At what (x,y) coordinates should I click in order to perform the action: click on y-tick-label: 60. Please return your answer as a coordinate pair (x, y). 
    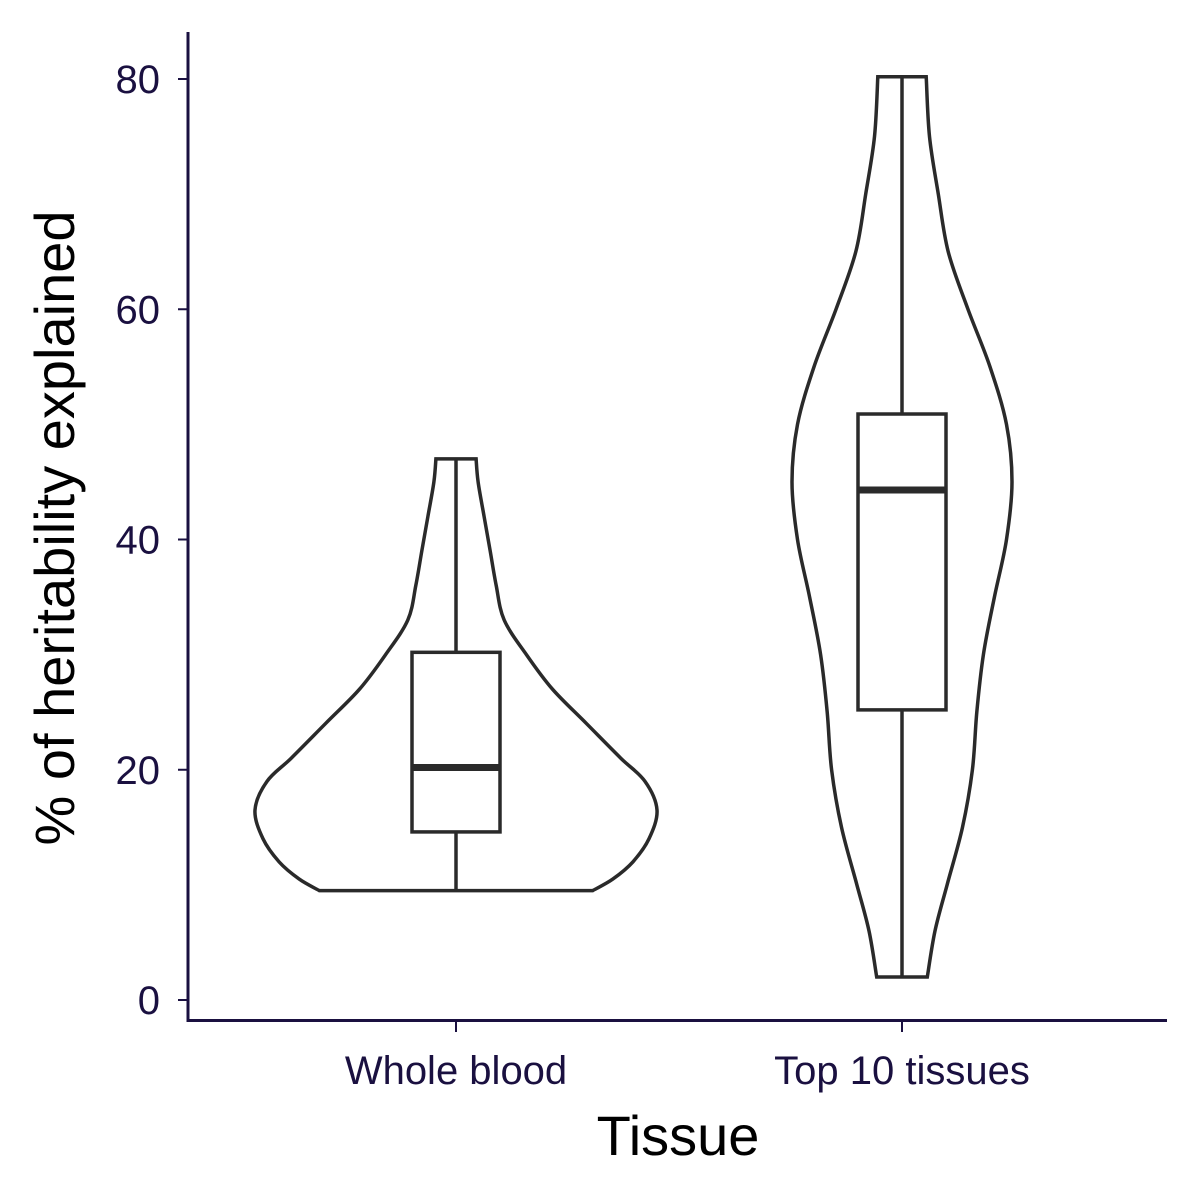
    Looking at the image, I should click on (138, 310).